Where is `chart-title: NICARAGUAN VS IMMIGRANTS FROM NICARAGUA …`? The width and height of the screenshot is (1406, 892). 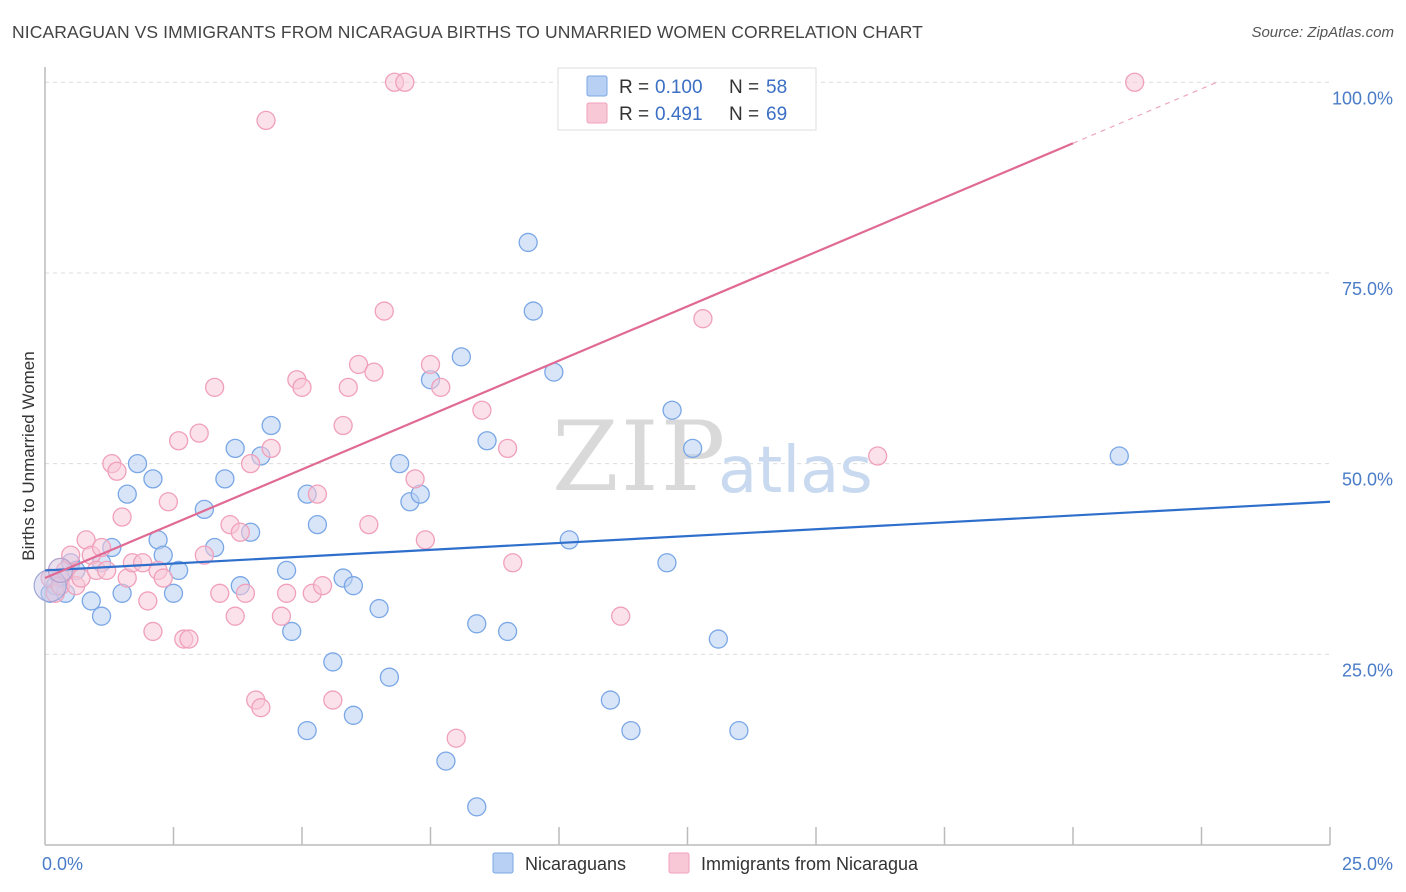 chart-title: NICARAGUAN VS IMMIGRANTS FROM NICARAGUA … is located at coordinates (467, 32).